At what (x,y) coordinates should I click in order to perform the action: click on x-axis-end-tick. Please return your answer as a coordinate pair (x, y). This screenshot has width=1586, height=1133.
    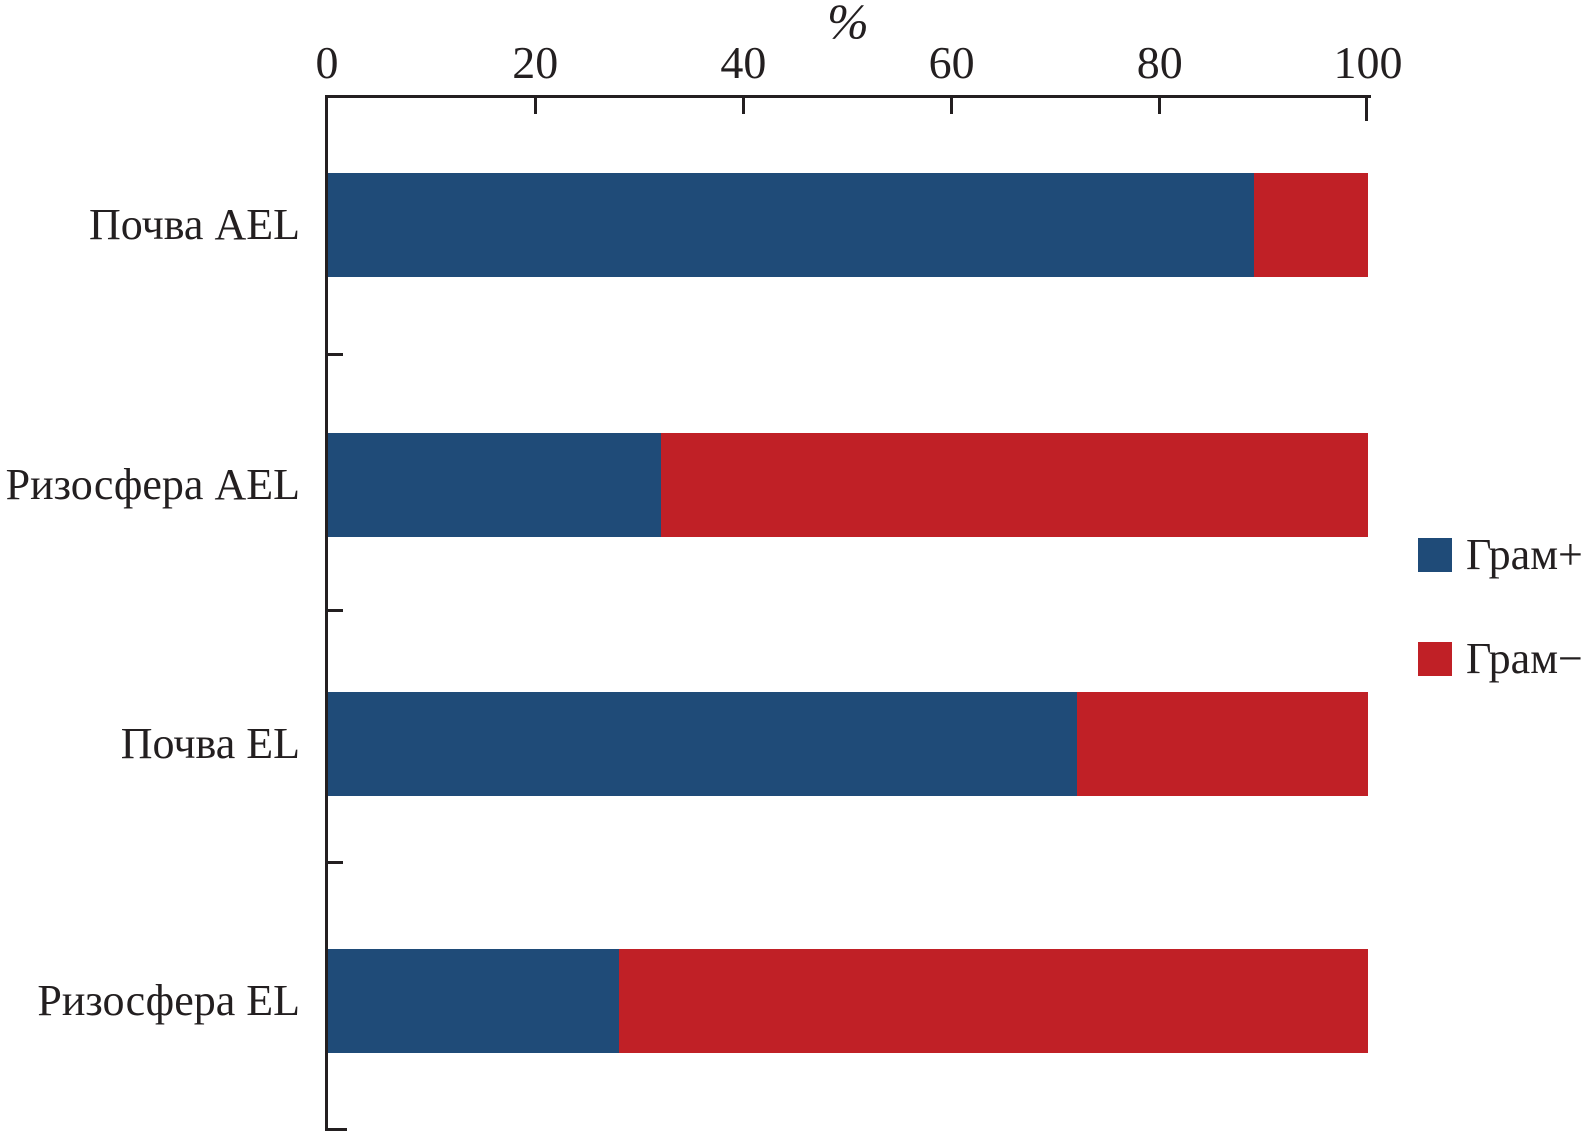
    Looking at the image, I should click on (1366, 108).